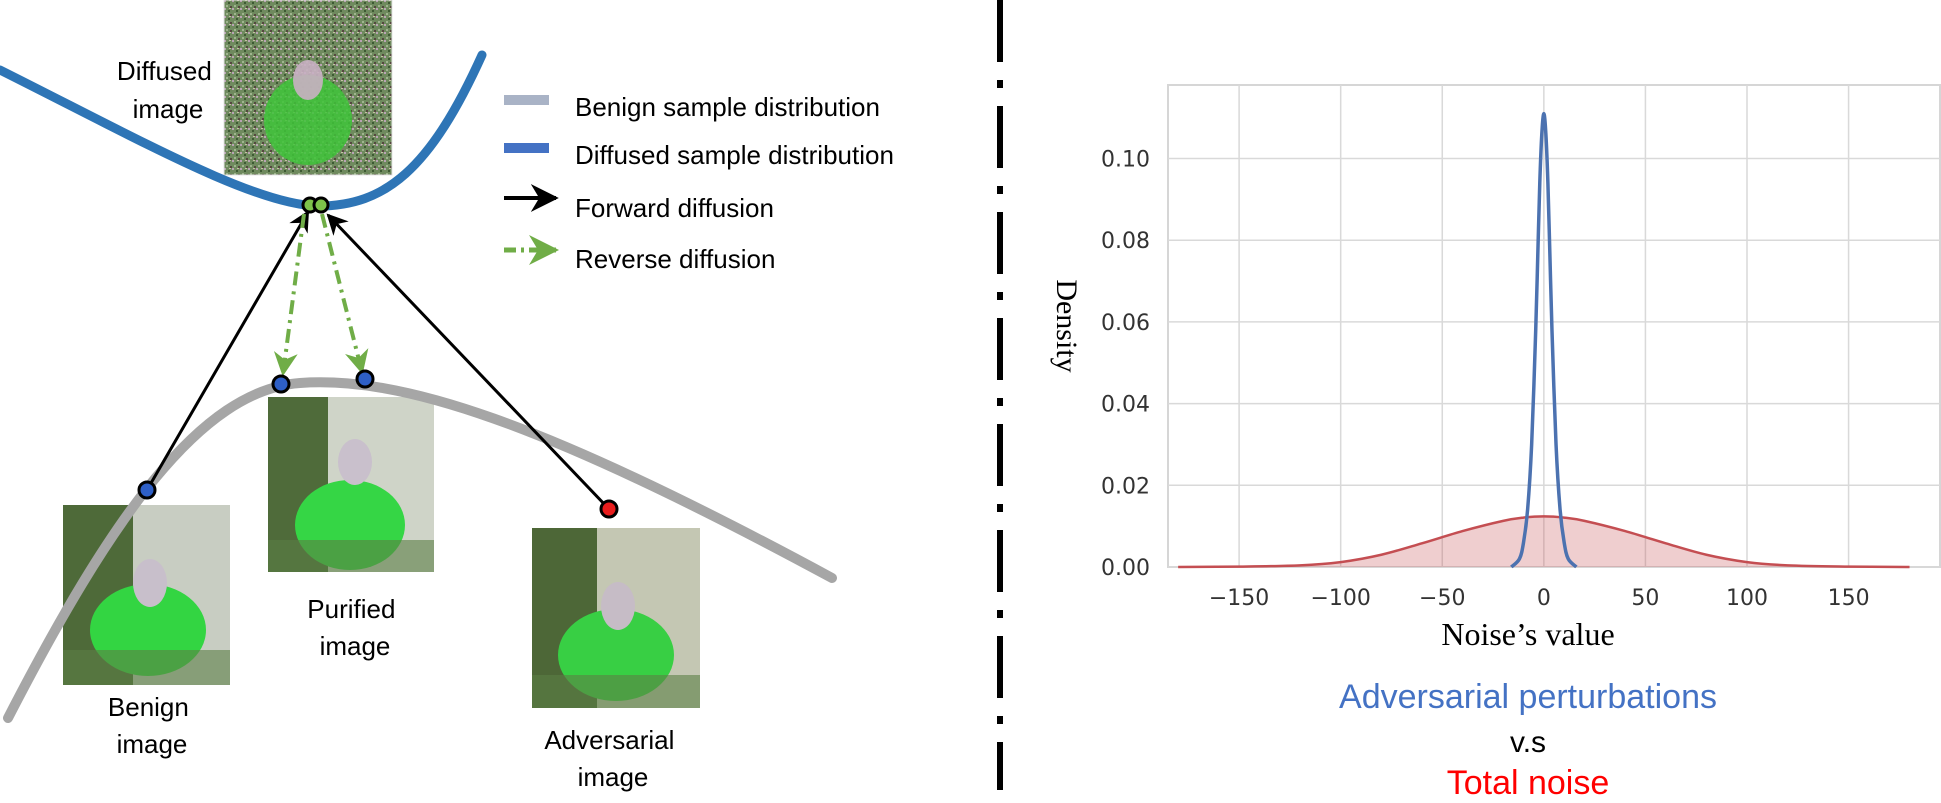 The width and height of the screenshot is (1941, 803). I want to click on y-ticks: 0.00 0.02 0.04 0.06 0.08 0.10, so click(1125, 364).